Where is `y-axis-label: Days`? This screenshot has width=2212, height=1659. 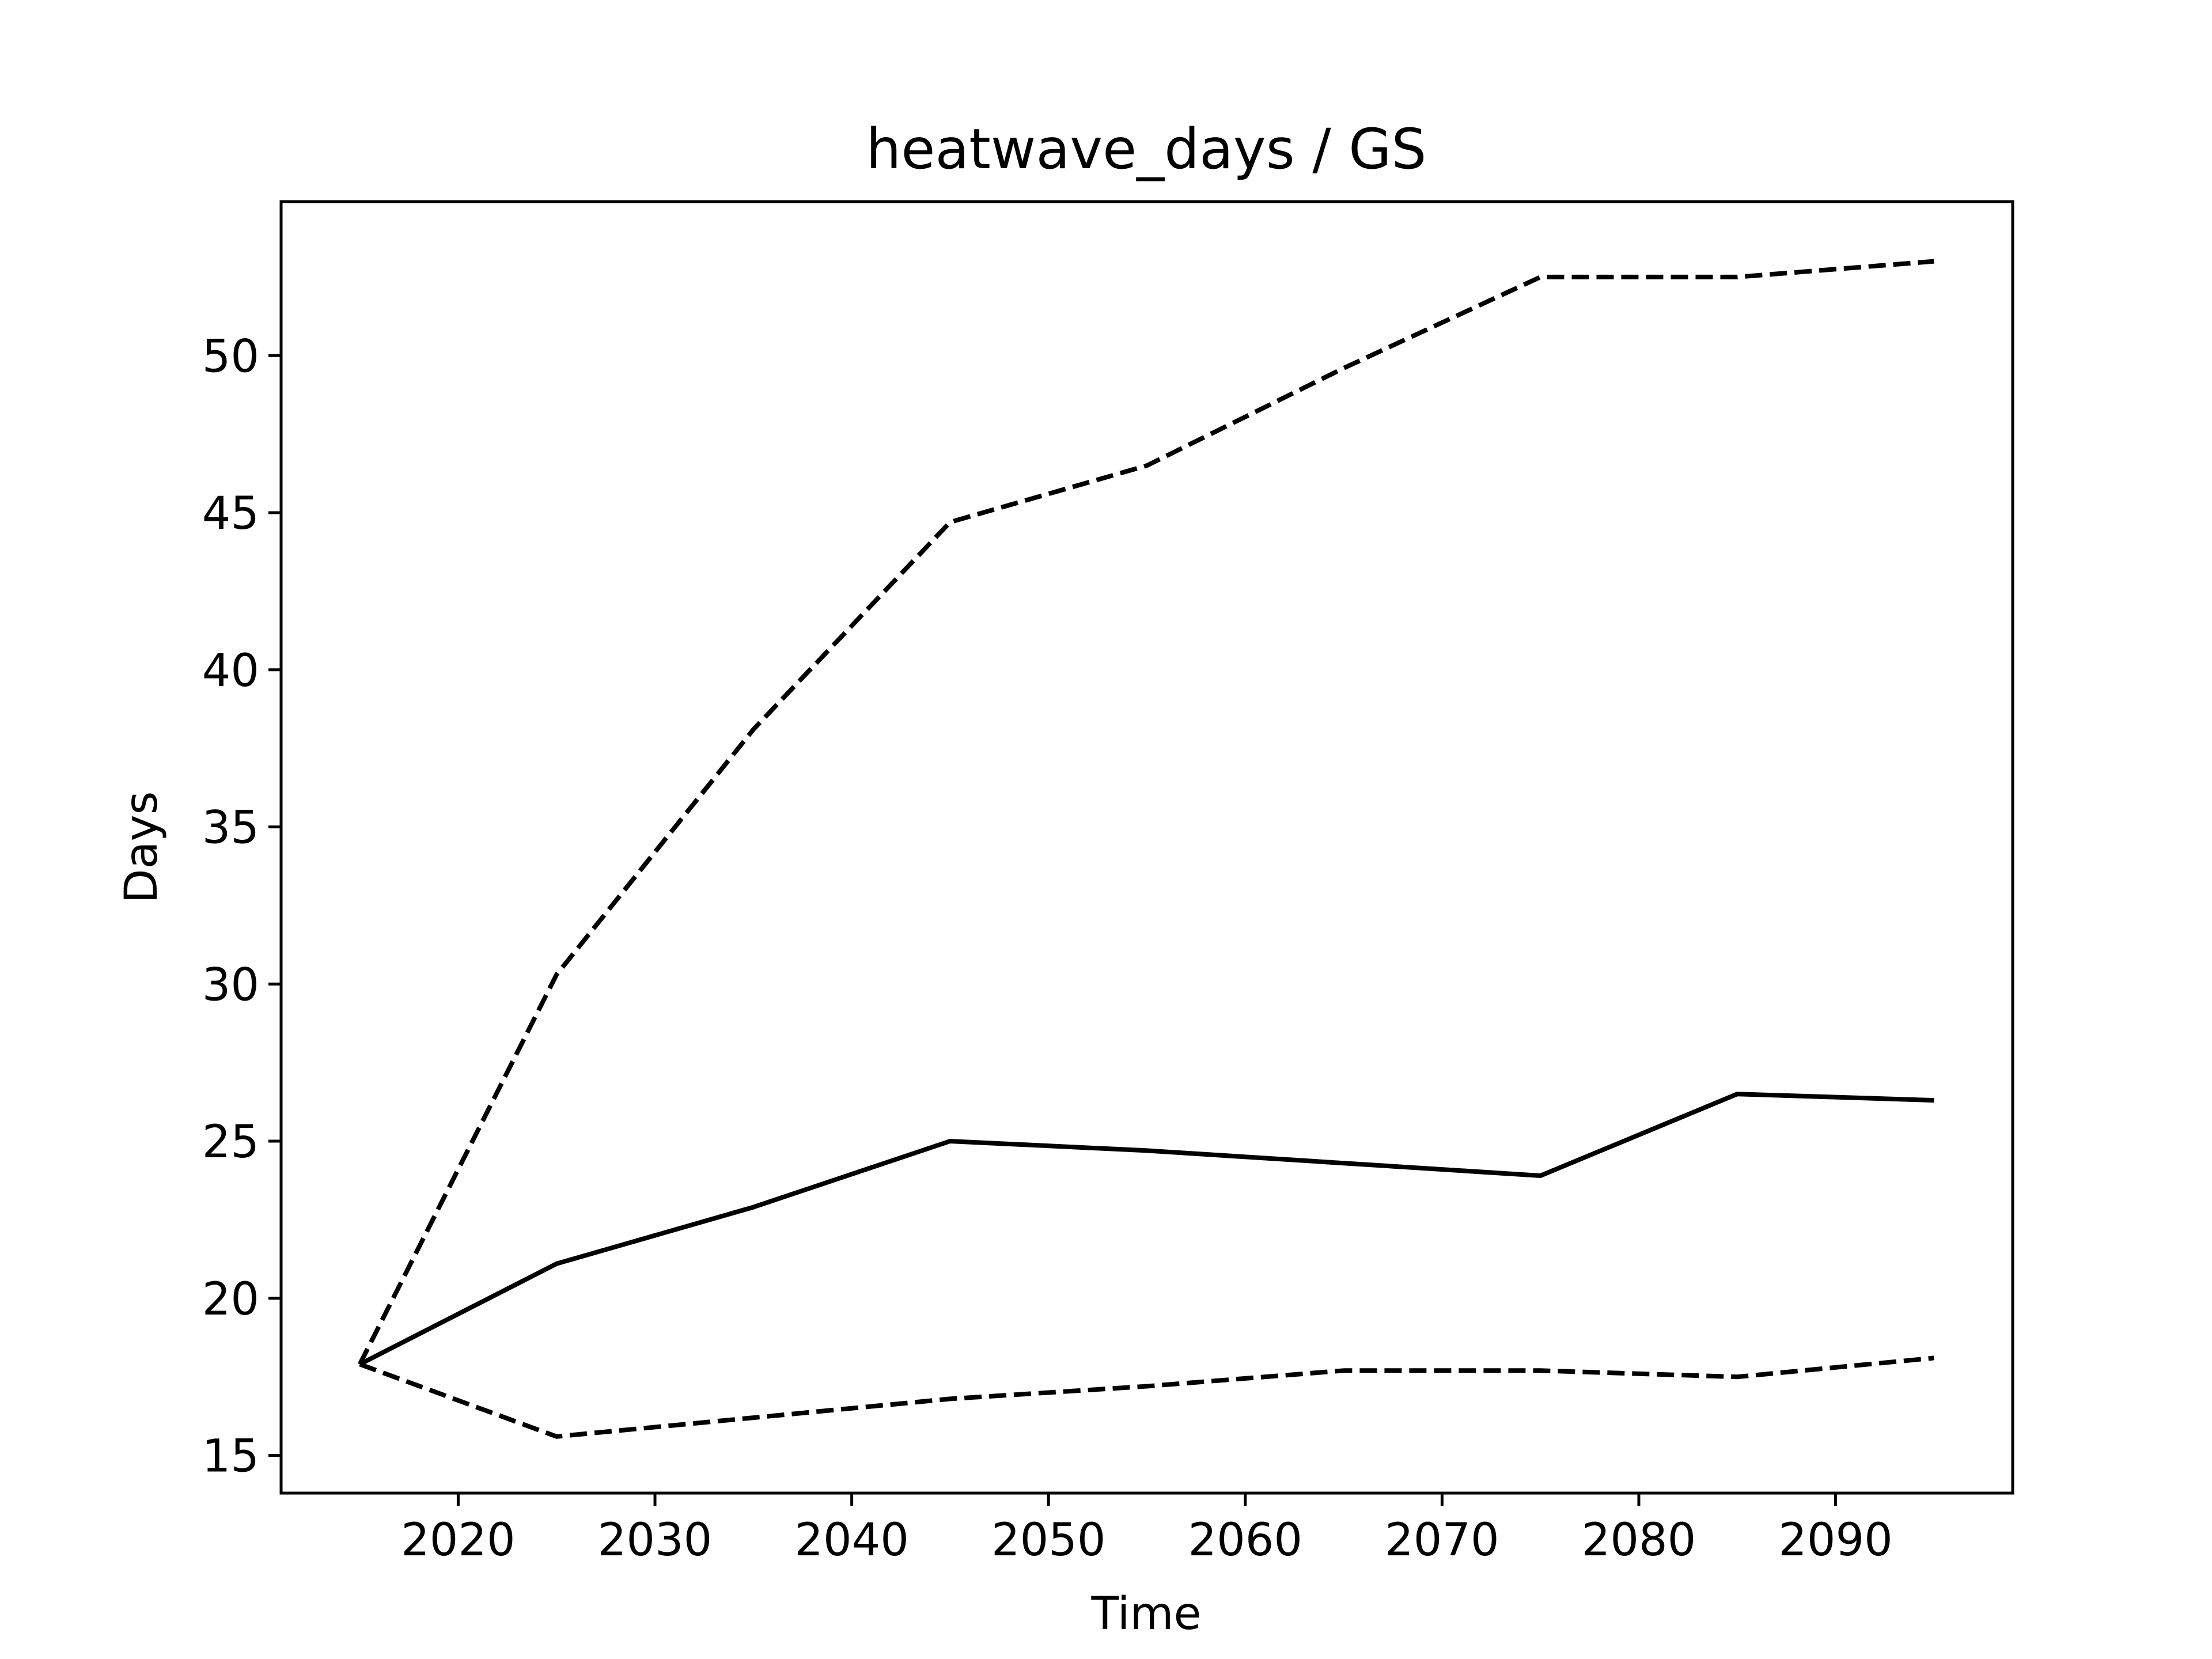
y-axis-label: Days is located at coordinates (142, 847).